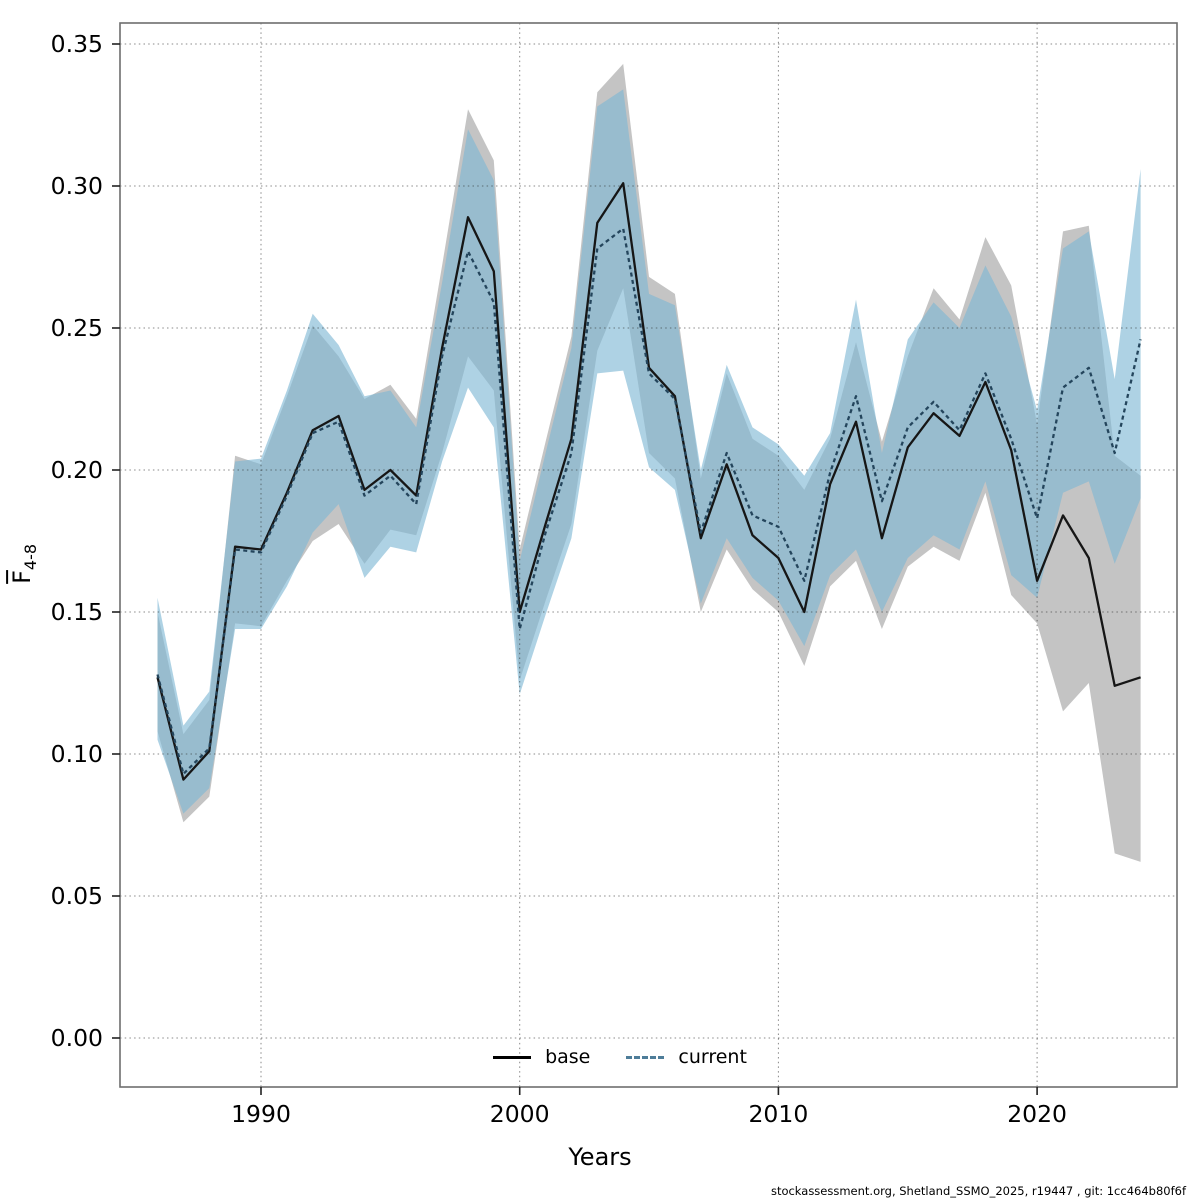 The height and width of the screenshot is (1200, 1200). What do you see at coordinates (77, 44) in the screenshot?
I see `y-tick-label: 0.35` at bounding box center [77, 44].